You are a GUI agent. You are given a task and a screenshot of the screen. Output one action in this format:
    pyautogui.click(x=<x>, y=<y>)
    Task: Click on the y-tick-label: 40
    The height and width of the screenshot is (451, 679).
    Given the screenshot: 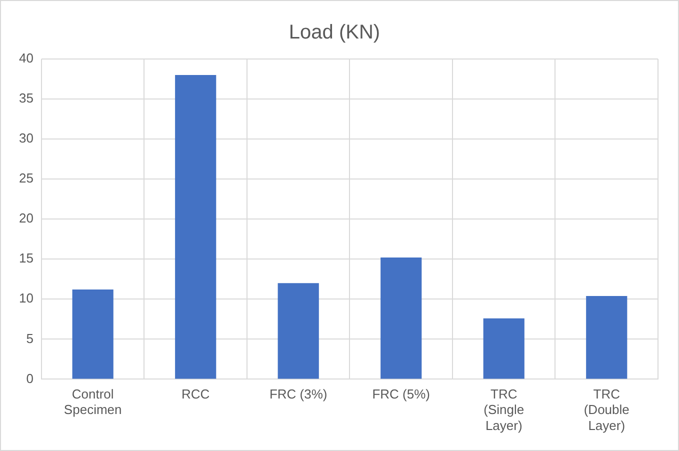 What is the action you would take?
    pyautogui.click(x=26, y=58)
    